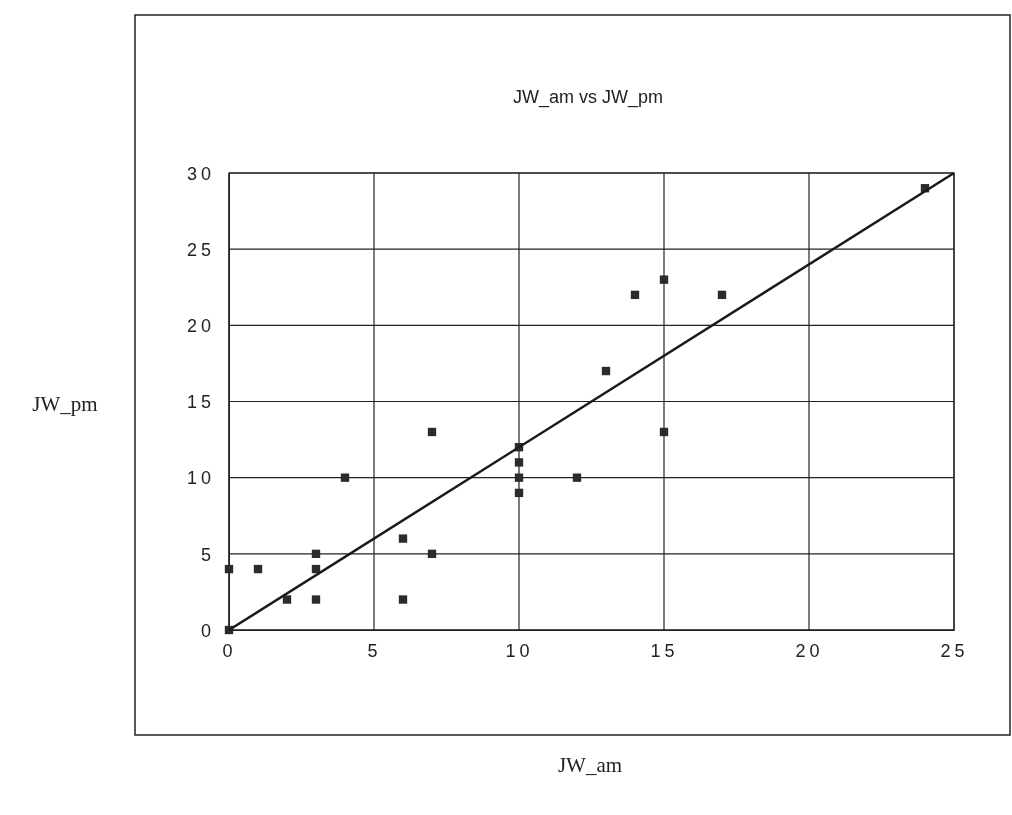 The width and height of the screenshot is (1012, 815). I want to click on x-tick-label: 25, so click(954, 650).